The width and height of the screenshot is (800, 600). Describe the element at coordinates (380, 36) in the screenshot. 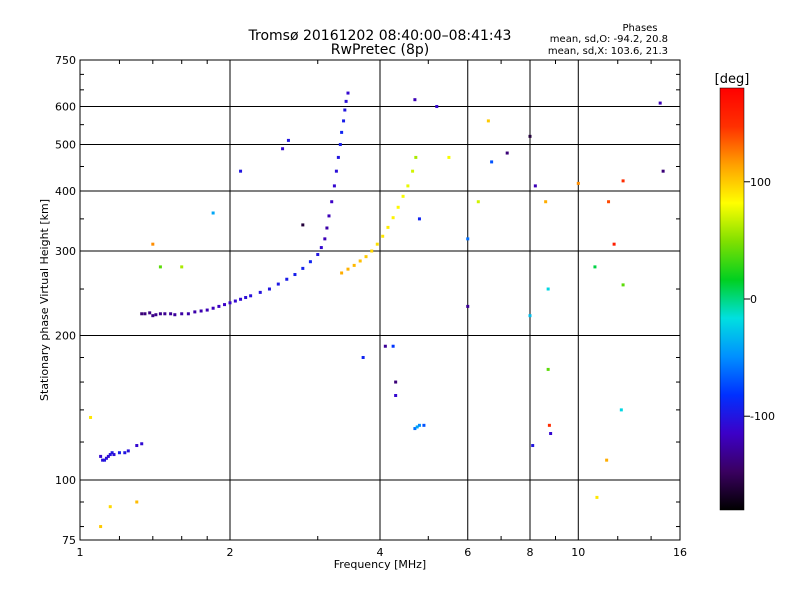

I see `chart-title: Tromsø 20161202 08:40:00–08:41:43` at that location.